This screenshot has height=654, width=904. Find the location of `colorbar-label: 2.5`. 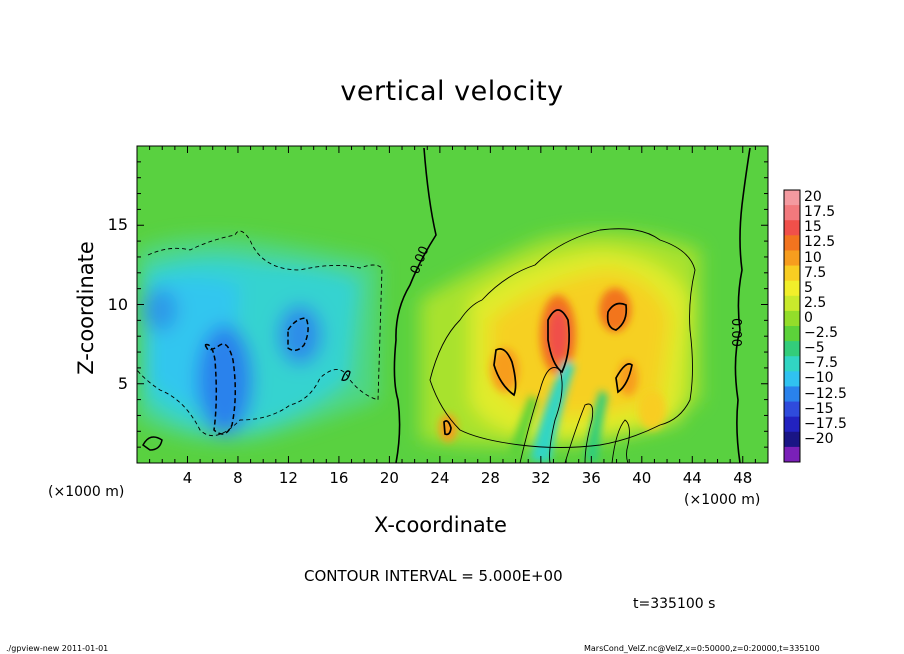

colorbar-label: 2.5 is located at coordinates (815, 302).